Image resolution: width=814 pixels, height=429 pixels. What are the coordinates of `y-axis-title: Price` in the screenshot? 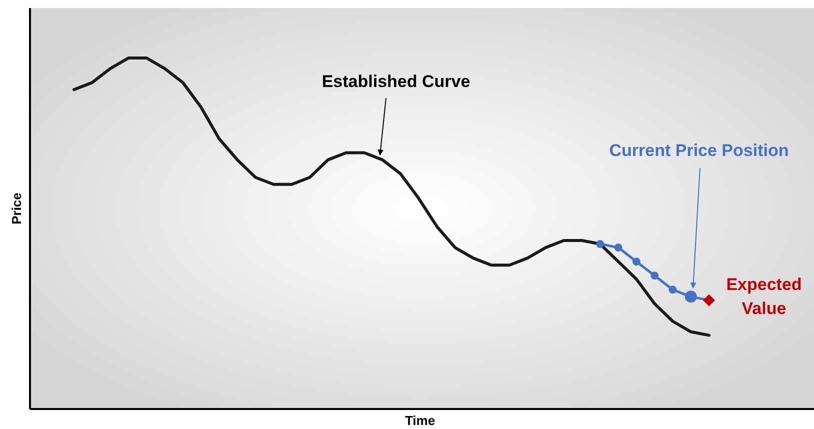 It's located at (16, 208).